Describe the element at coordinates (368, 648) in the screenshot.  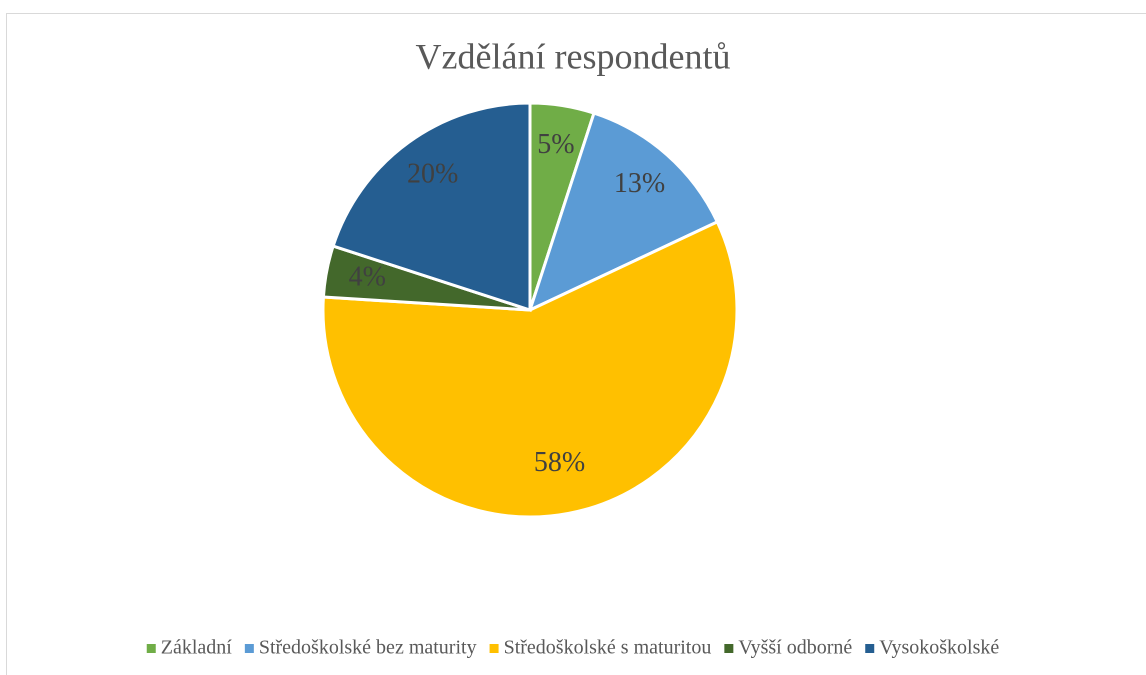
I see `legend-label: Středoškolské bez maturity` at that location.